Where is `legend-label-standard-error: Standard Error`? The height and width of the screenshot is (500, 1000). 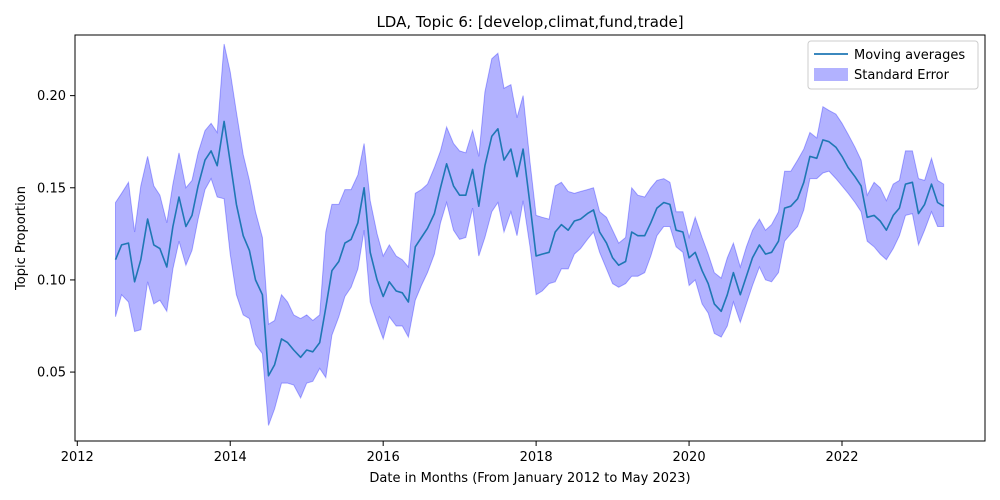 legend-label-standard-error: Standard Error is located at coordinates (902, 75).